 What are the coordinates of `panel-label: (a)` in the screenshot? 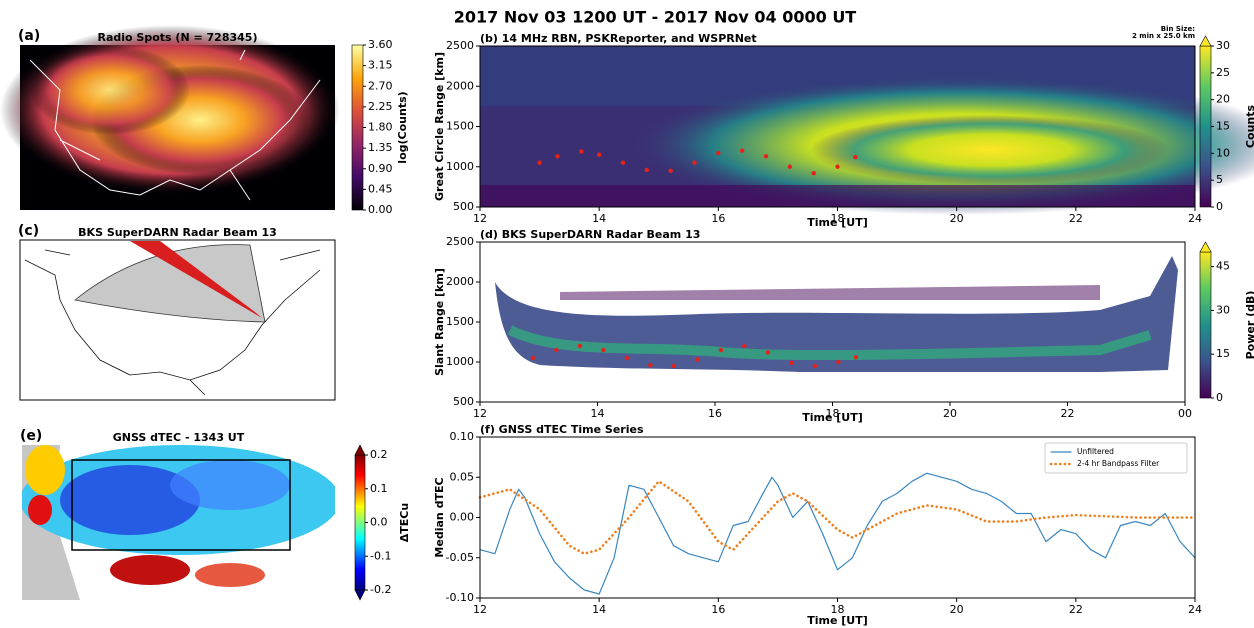 It's located at (29, 36).